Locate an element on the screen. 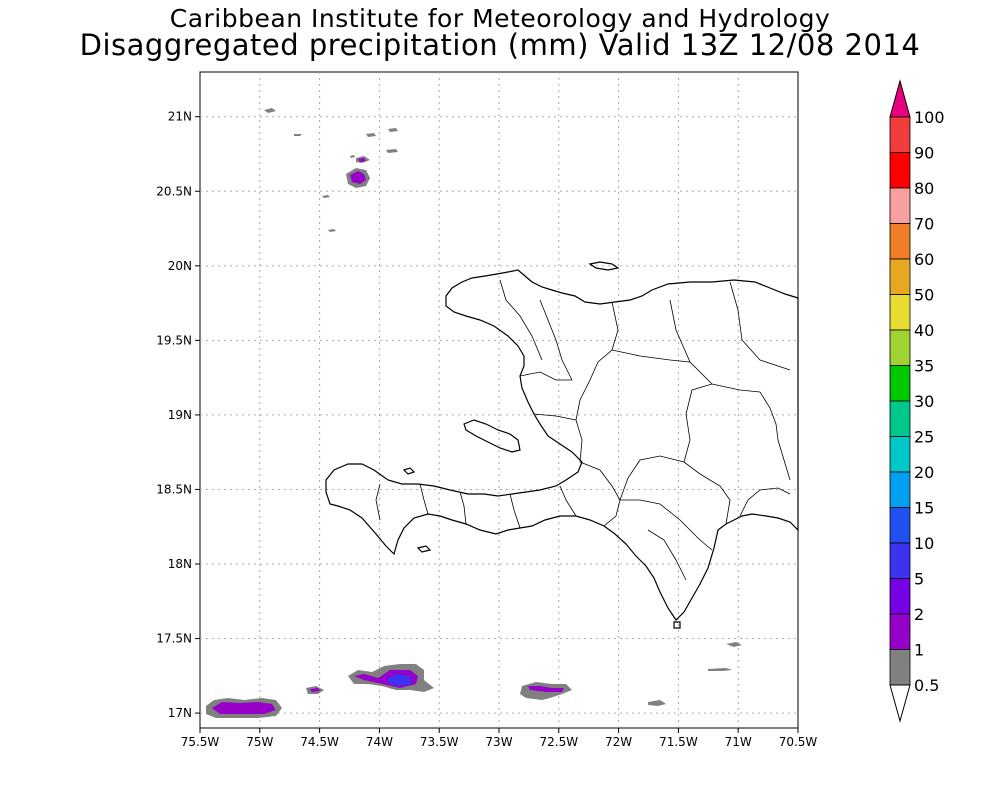  lat-tick-label: 19N is located at coordinates (180, 415).